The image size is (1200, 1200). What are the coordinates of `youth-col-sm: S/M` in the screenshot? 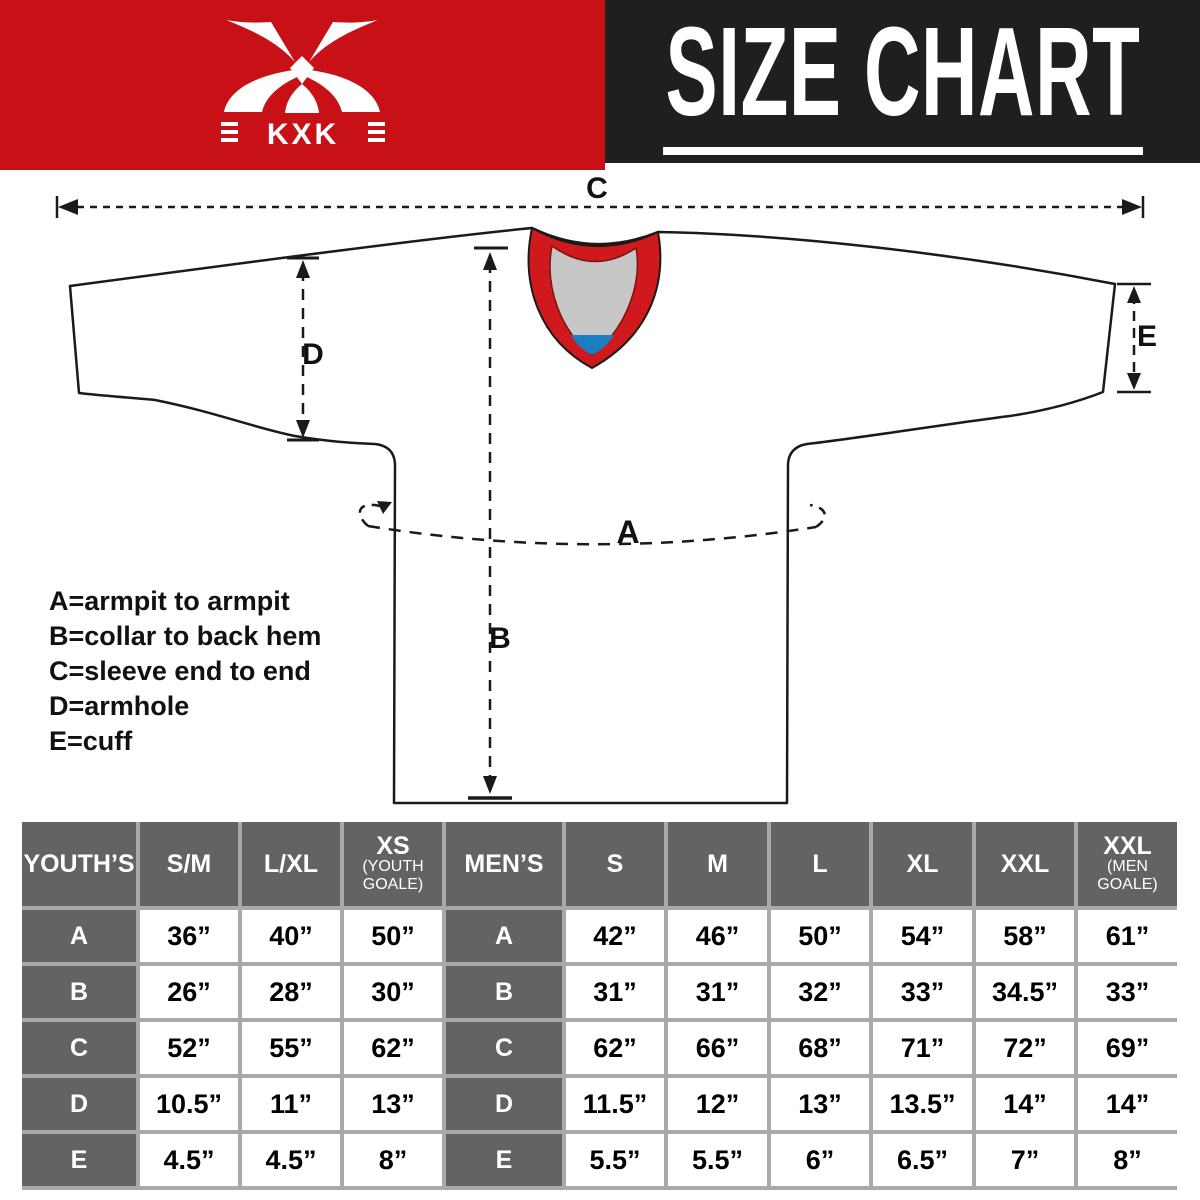 It's located at (189, 864).